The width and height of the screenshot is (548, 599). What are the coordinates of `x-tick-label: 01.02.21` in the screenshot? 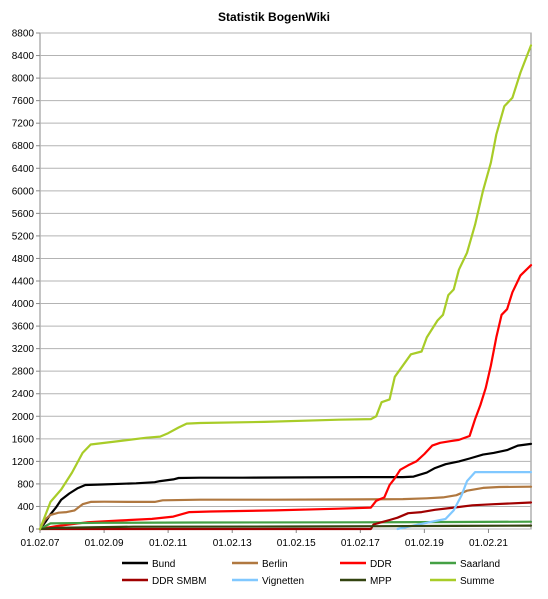 It's located at (488, 543).